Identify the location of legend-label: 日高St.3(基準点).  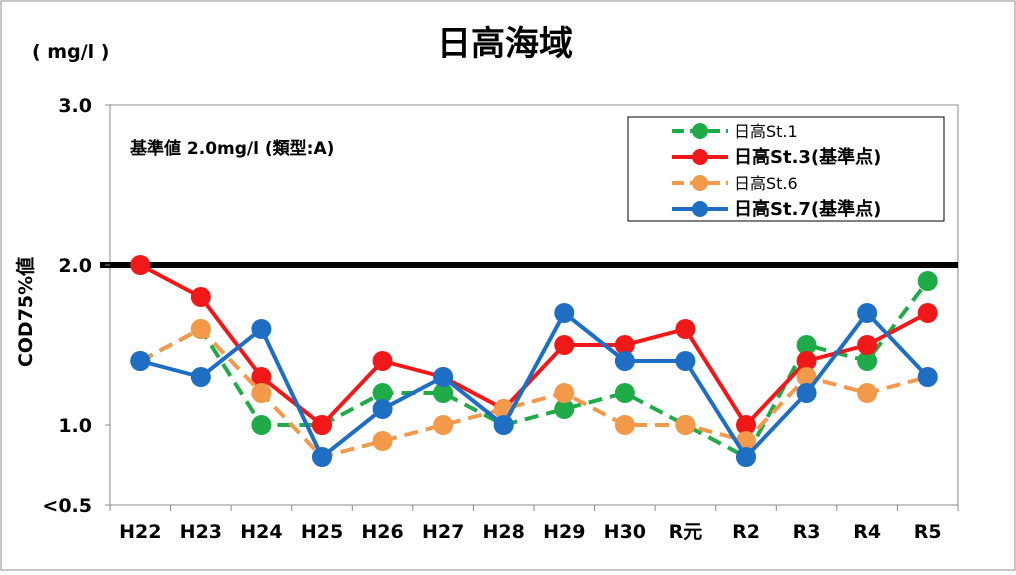
(807, 157).